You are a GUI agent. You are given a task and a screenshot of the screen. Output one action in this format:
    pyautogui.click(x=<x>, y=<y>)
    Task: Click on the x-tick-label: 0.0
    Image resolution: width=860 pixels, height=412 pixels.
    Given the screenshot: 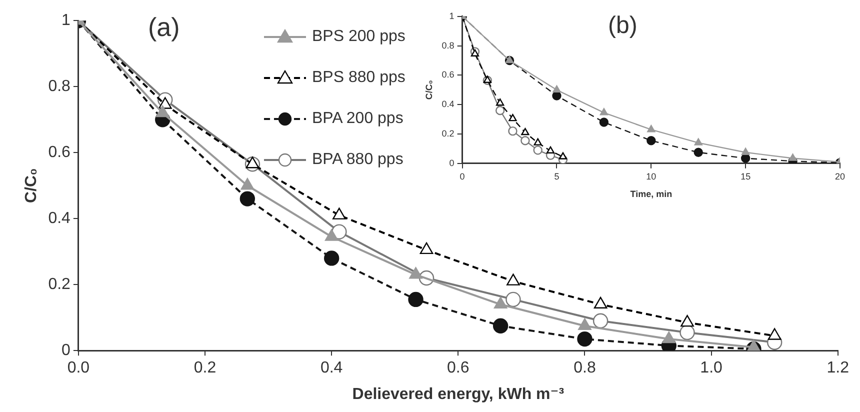 What is the action you would take?
    pyautogui.click(x=78, y=368)
    